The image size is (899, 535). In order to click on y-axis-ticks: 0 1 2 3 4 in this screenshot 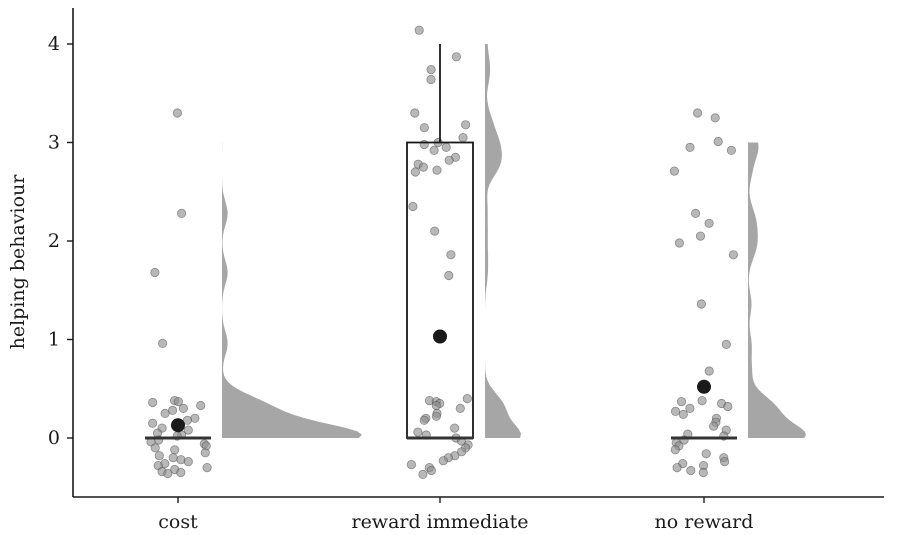, I will do `click(60, 241)`.